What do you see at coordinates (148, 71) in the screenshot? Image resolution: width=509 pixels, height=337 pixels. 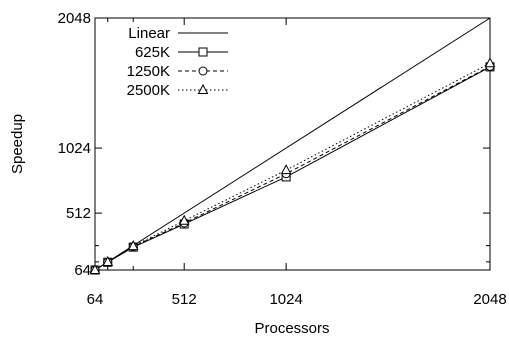 I see `legend-label-2: 1250K` at bounding box center [148, 71].